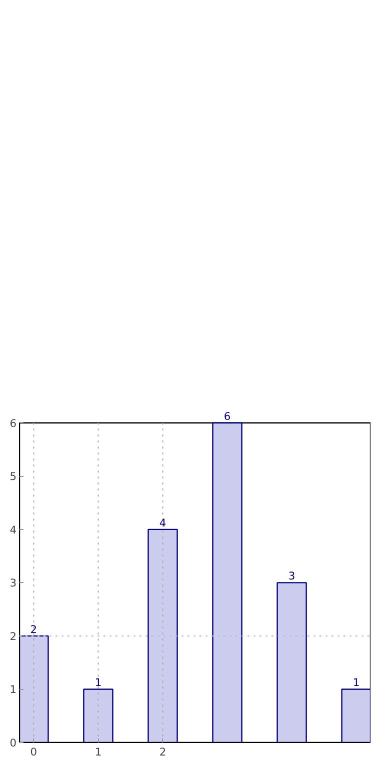 This screenshot has width=390, height=780. What do you see at coordinates (13, 689) in the screenshot?
I see `y-tick-label: 1` at bounding box center [13, 689].